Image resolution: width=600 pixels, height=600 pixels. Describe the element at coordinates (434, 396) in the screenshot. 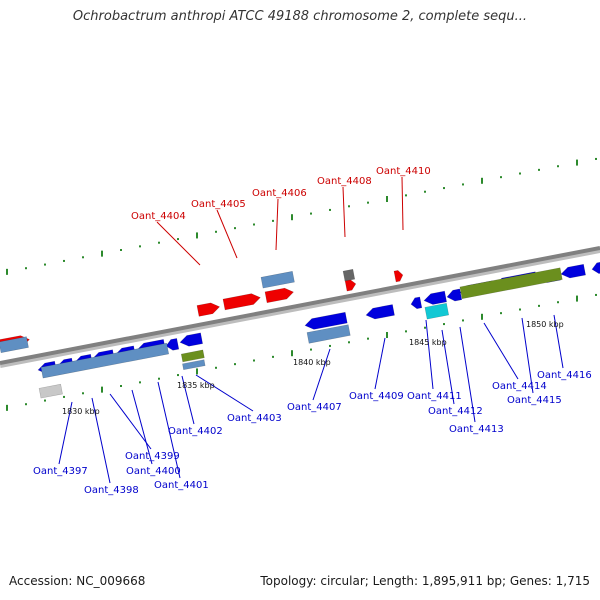

I see `gene-label-4411: Oant_4411` at that location.